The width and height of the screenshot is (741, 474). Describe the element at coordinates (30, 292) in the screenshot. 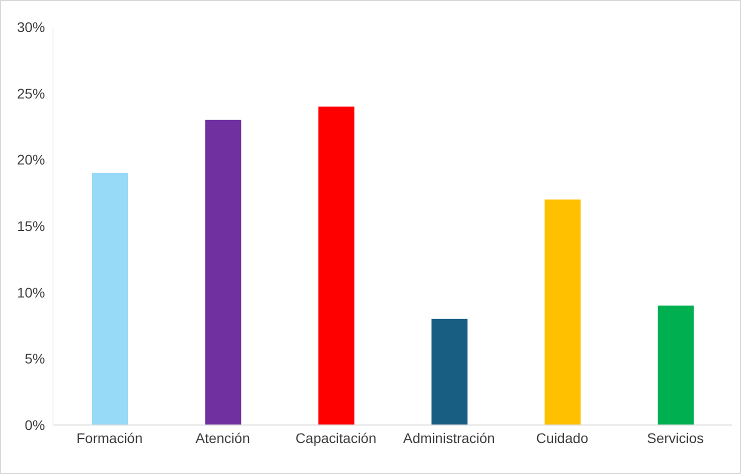

I see `y-tick-label: 10%` at that location.